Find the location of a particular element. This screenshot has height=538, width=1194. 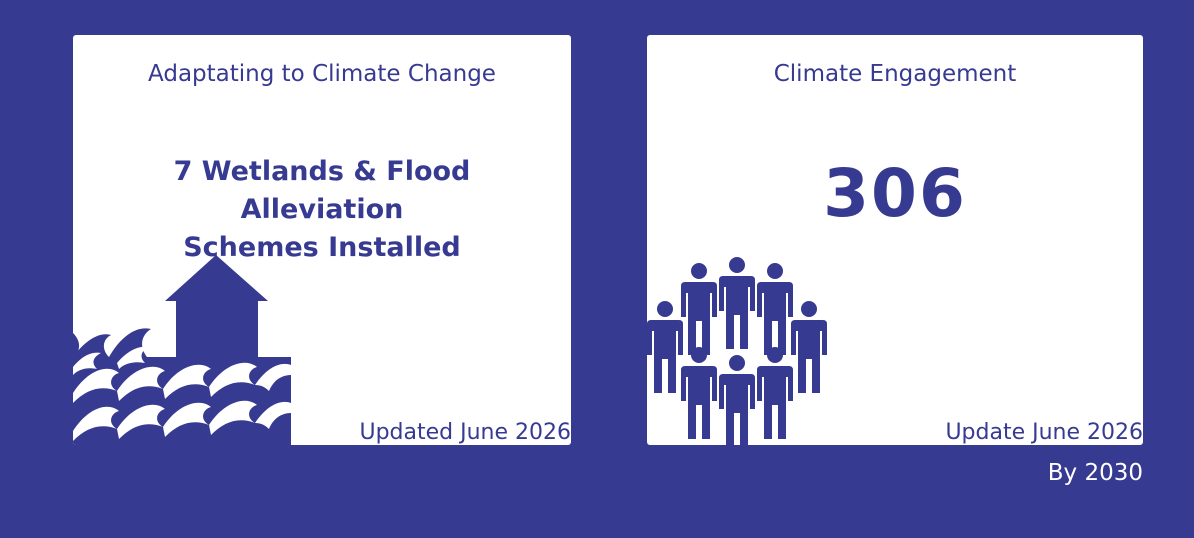

target-year-note: By 2030 is located at coordinates (1095, 473).